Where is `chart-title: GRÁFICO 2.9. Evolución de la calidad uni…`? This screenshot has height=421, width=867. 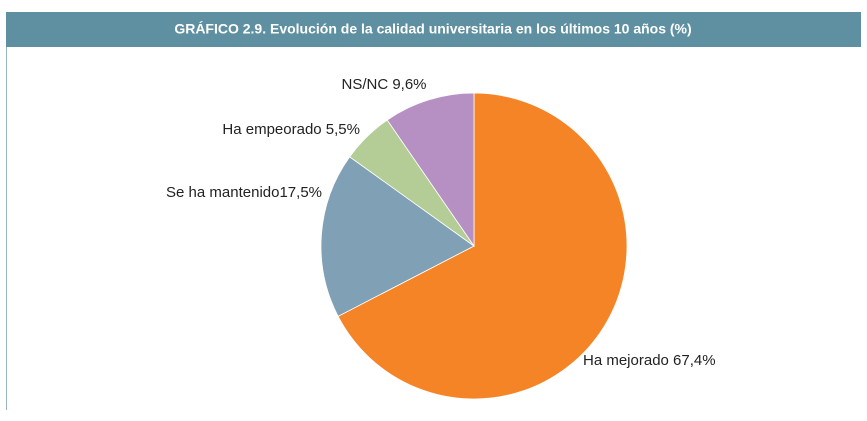 chart-title: GRÁFICO 2.9. Evolución de la calidad uni… is located at coordinates (432, 29).